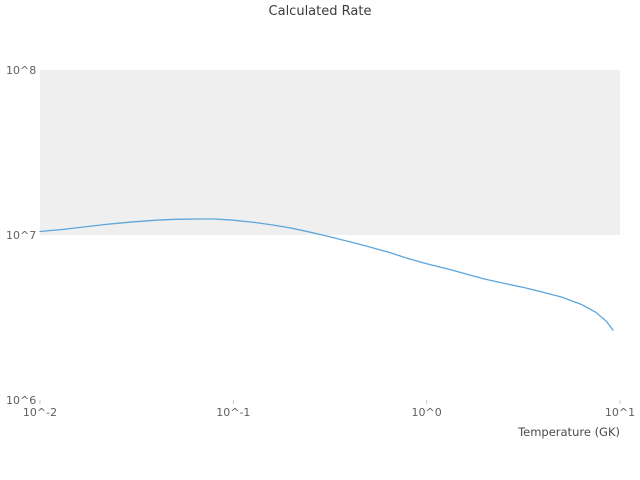 This screenshot has width=640, height=480. What do you see at coordinates (21, 400) in the screenshot?
I see `y-tick-label: 10^6` at bounding box center [21, 400].